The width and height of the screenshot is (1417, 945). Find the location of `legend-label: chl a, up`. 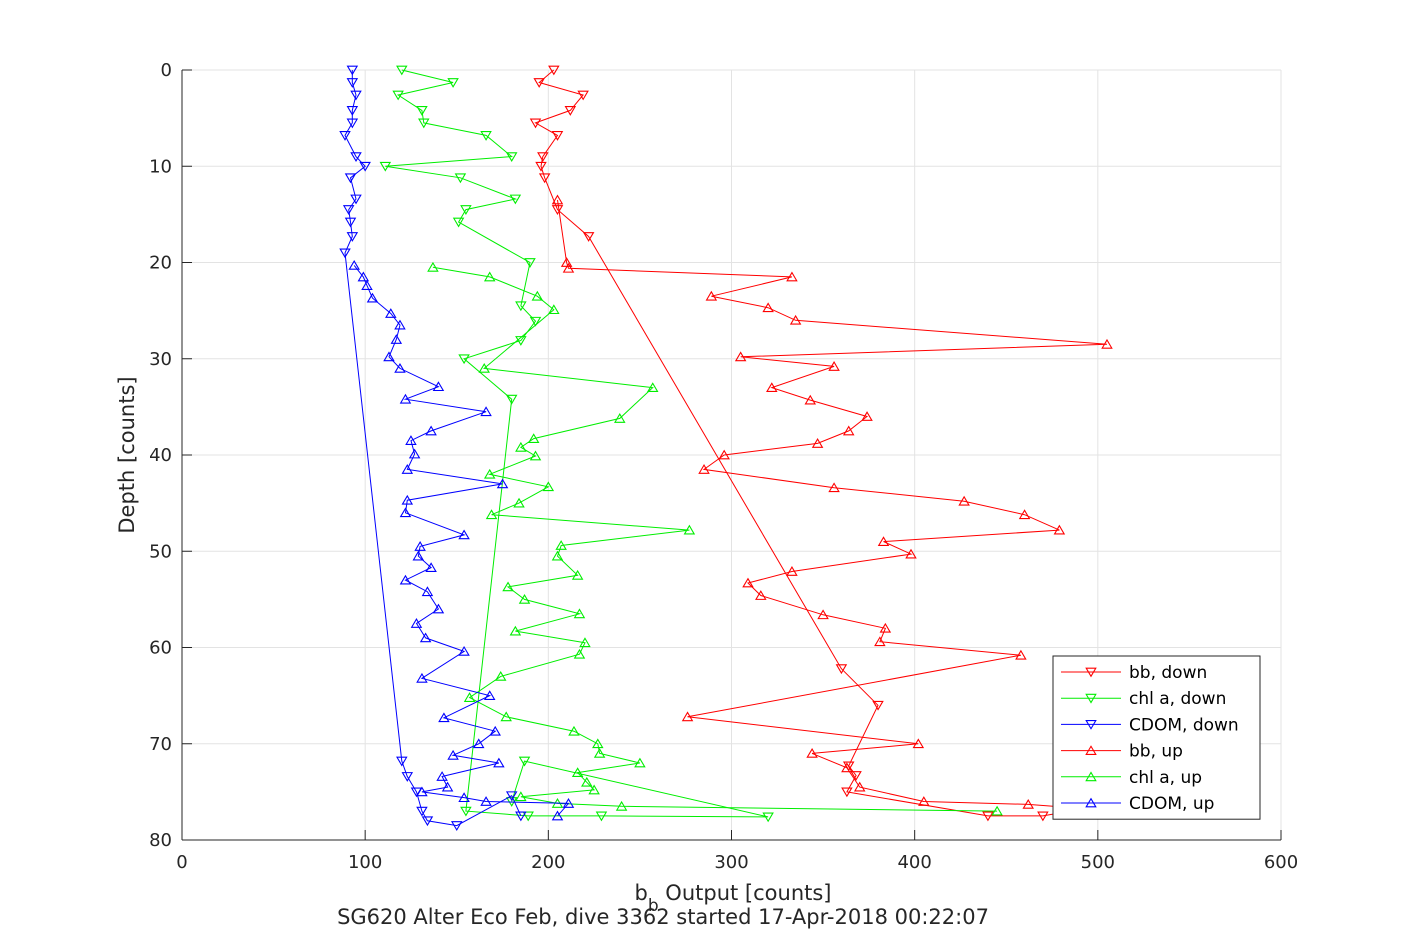

legend-label: chl a, up is located at coordinates (1165, 778).